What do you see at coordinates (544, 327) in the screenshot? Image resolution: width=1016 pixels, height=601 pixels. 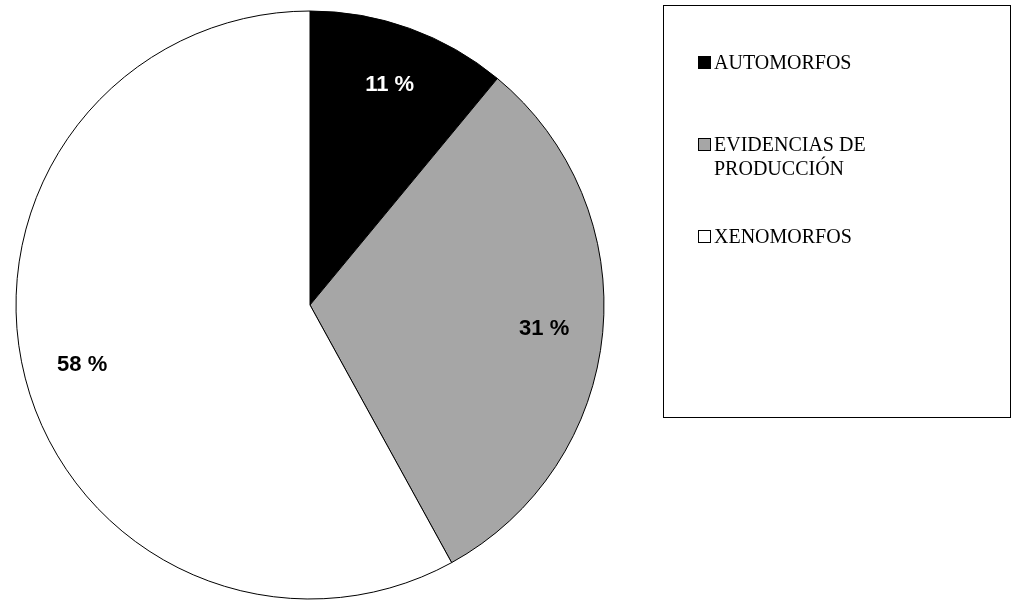 I see `data-label: 31 %` at bounding box center [544, 327].